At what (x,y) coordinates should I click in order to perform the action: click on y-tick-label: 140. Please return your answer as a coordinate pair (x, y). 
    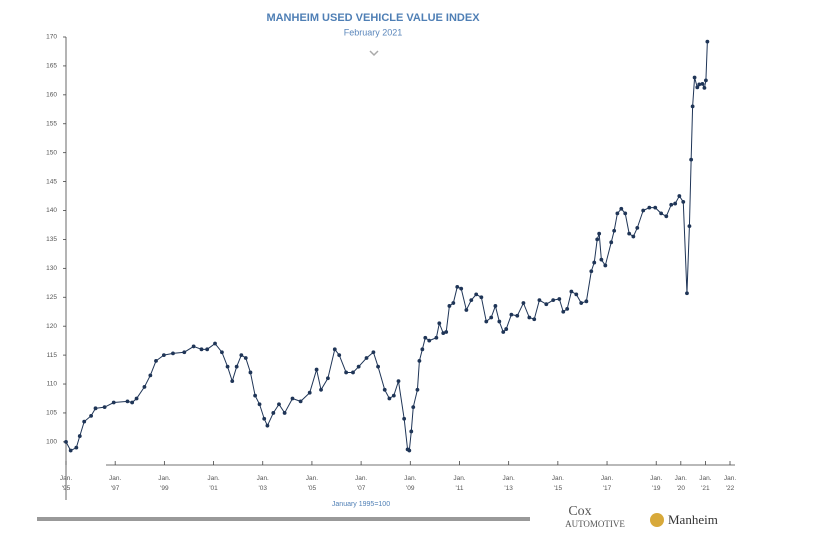
    Looking at the image, I should click on (51, 210).